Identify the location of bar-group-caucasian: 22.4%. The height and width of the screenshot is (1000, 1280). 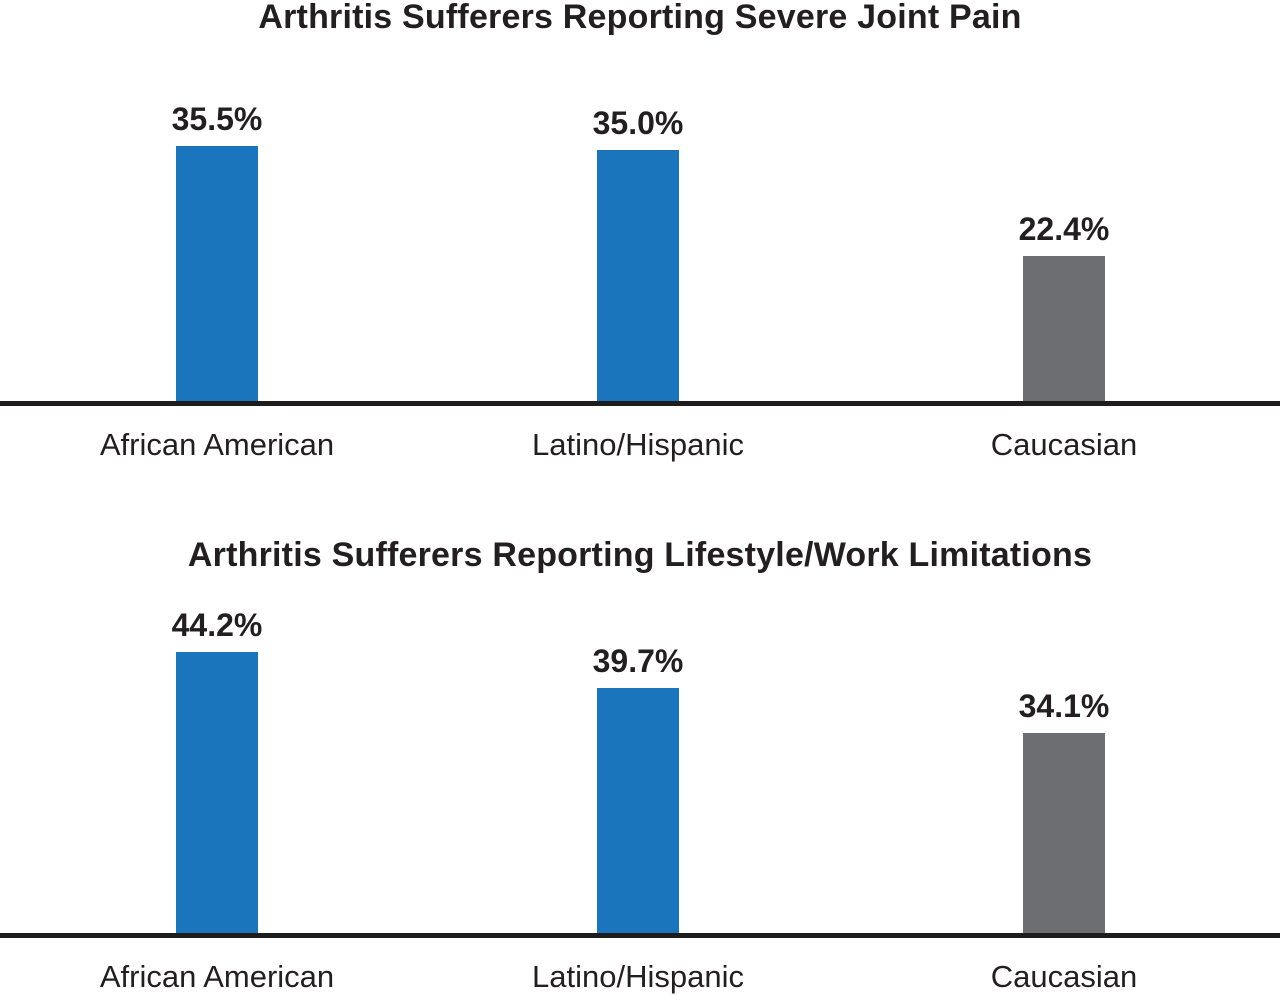
(1064, 200).